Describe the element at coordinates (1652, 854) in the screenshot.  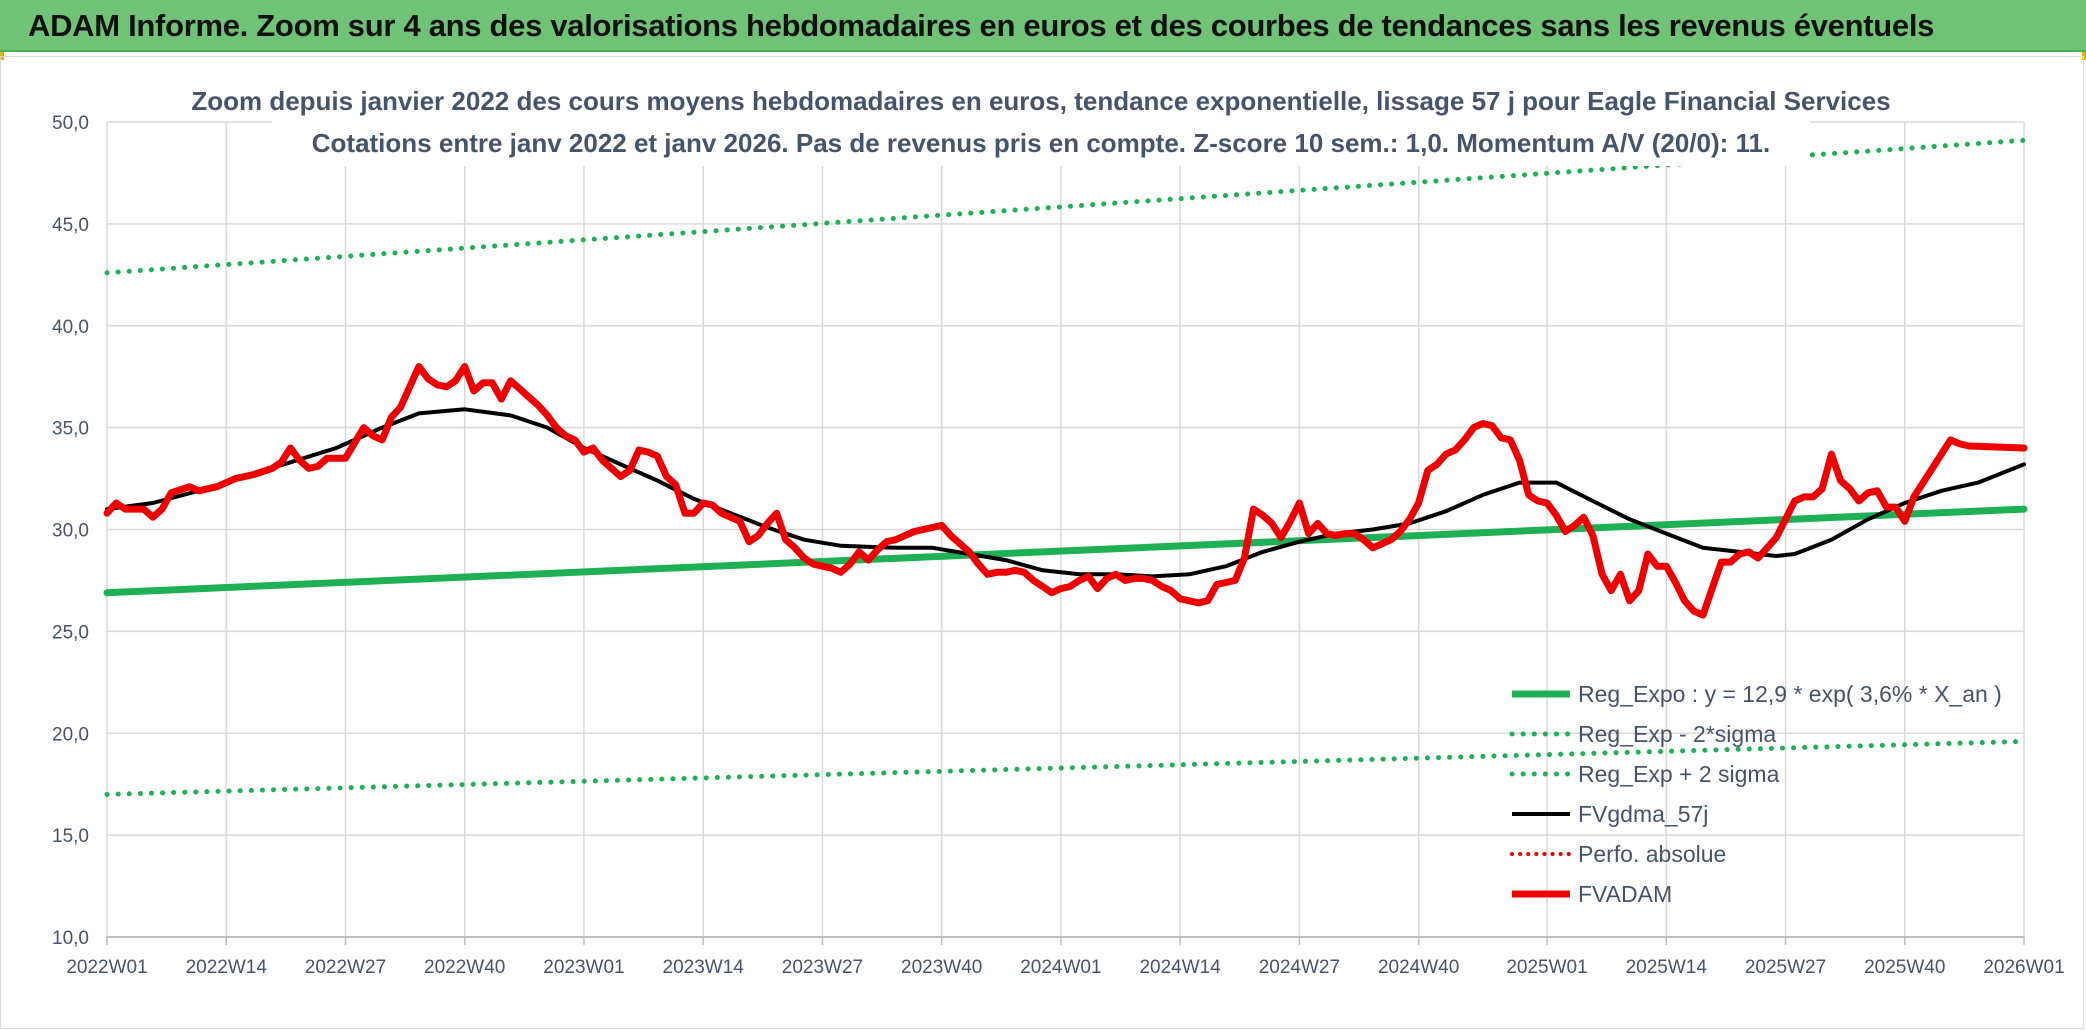
I see `legend-label: Perfo. absolue` at that location.